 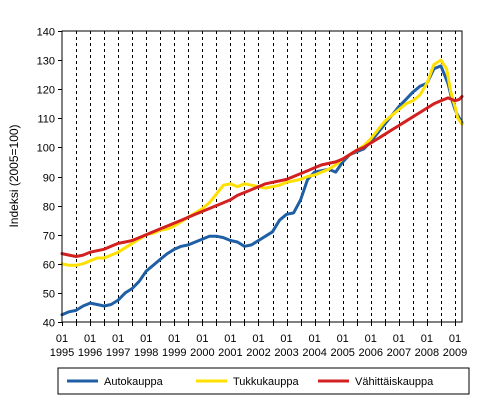 What do you see at coordinates (146, 353) in the screenshot?
I see `x-tick-year-label: 1998` at bounding box center [146, 353].